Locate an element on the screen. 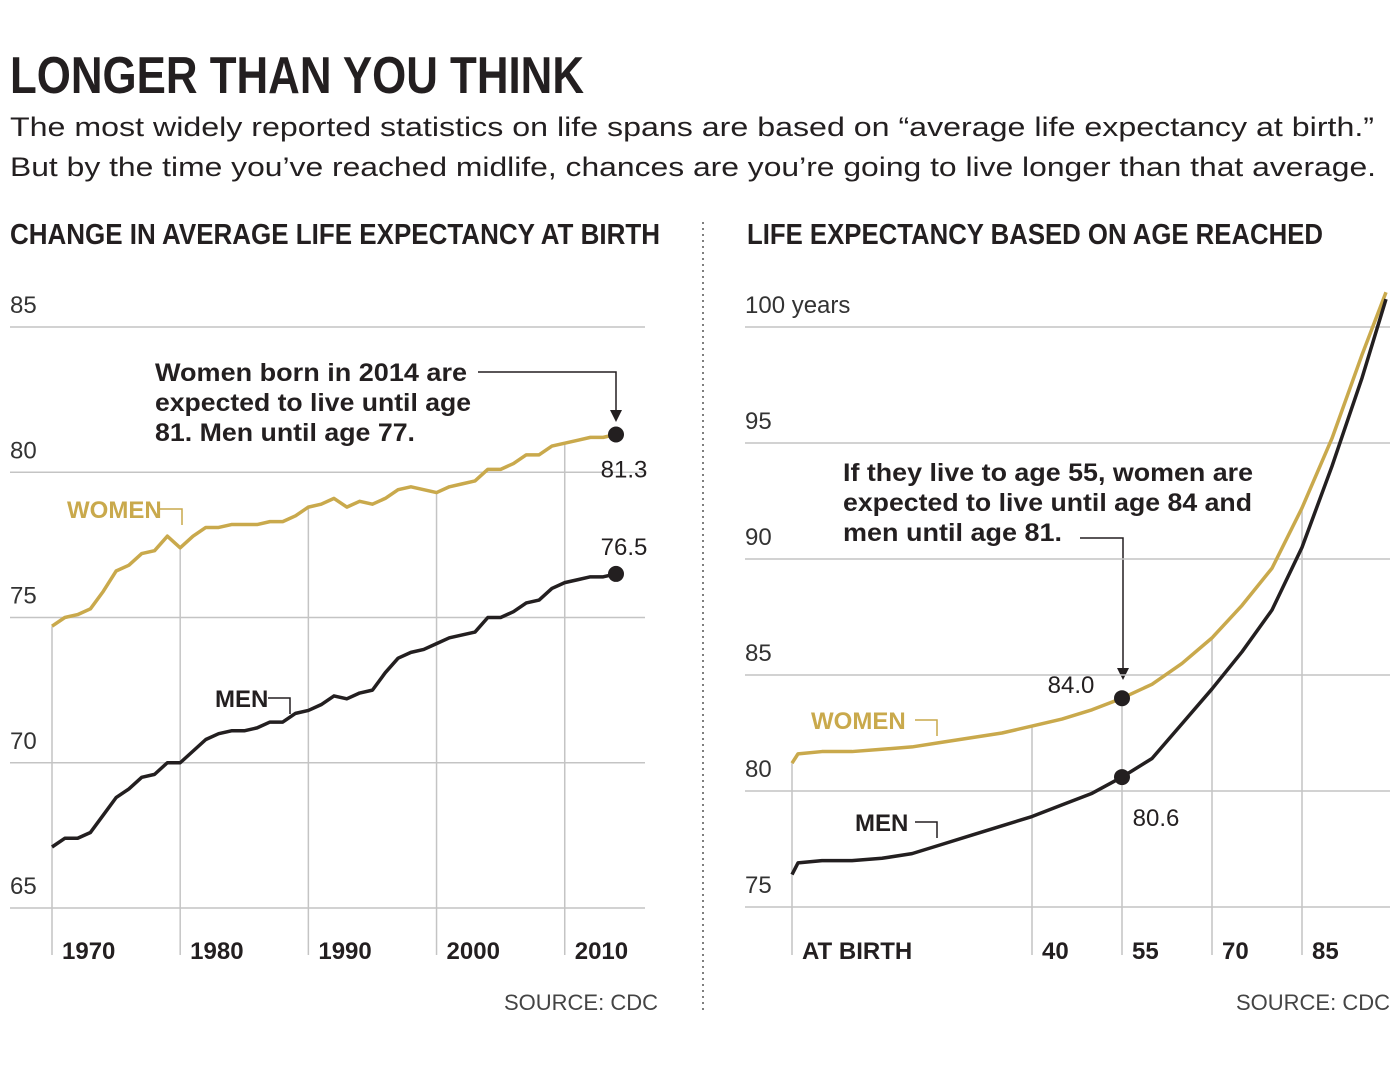 The width and height of the screenshot is (1400, 1069). annotation-line: Women born in 2014 are is located at coordinates (311, 373).